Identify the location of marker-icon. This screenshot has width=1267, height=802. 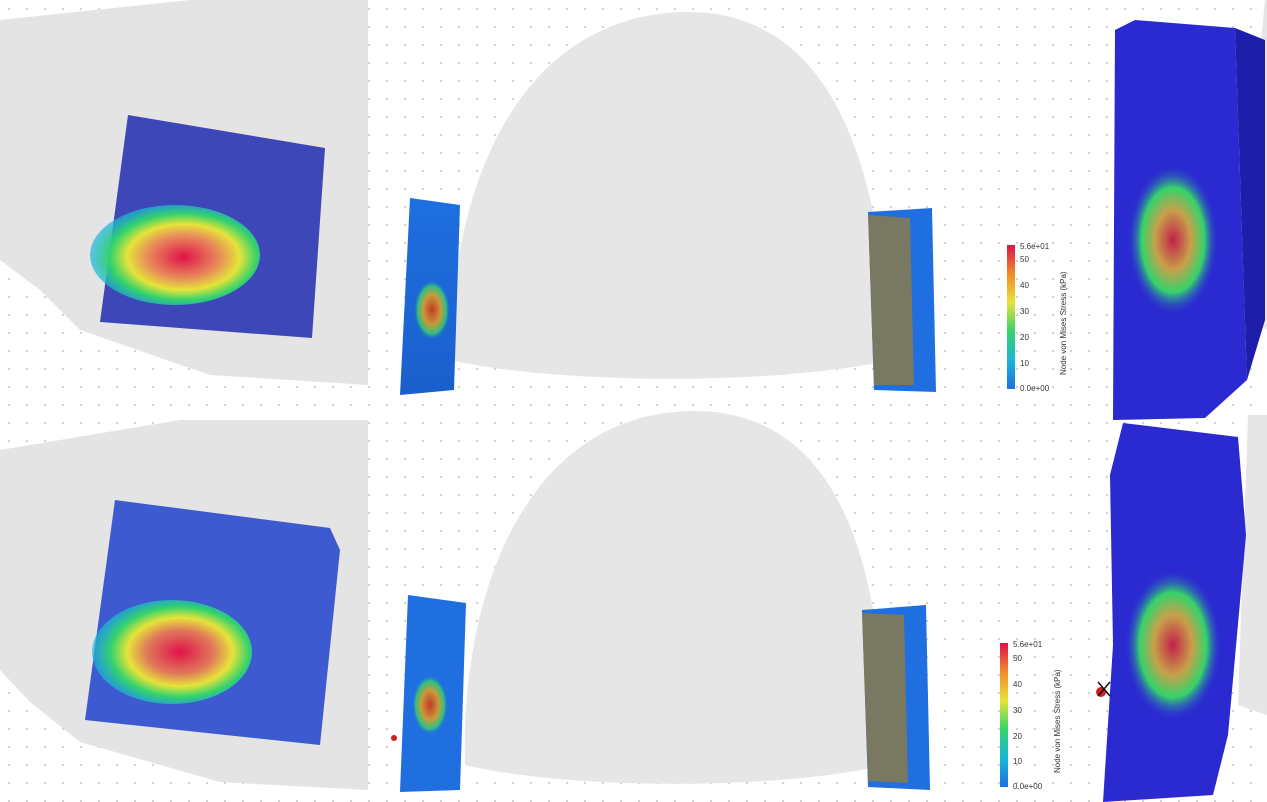
(394, 738).